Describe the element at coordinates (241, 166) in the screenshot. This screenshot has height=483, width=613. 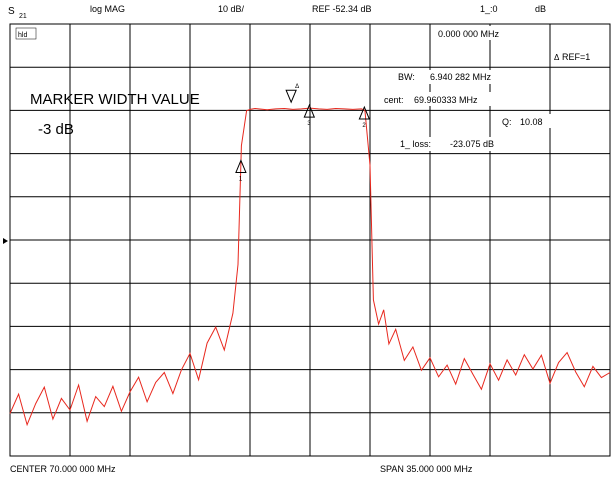
I see `marker-1-icon` at that location.